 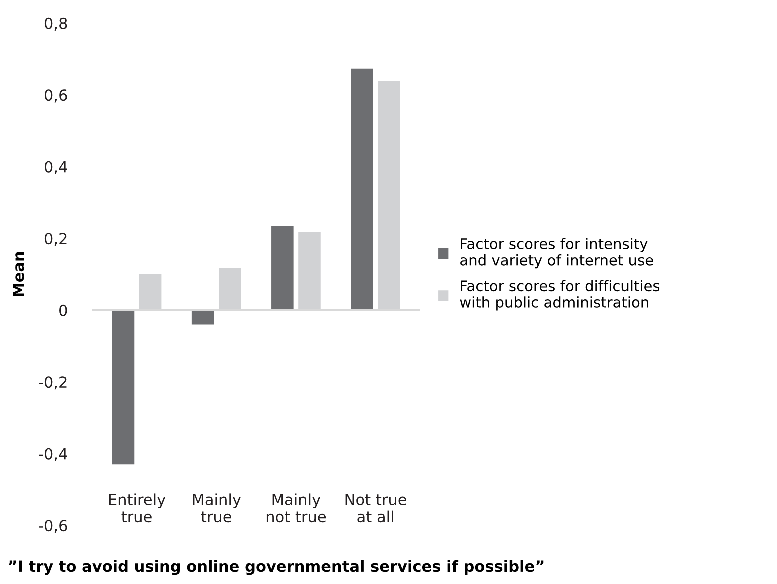 I want to click on x-tick-label: Mainly true, so click(x=217, y=508).